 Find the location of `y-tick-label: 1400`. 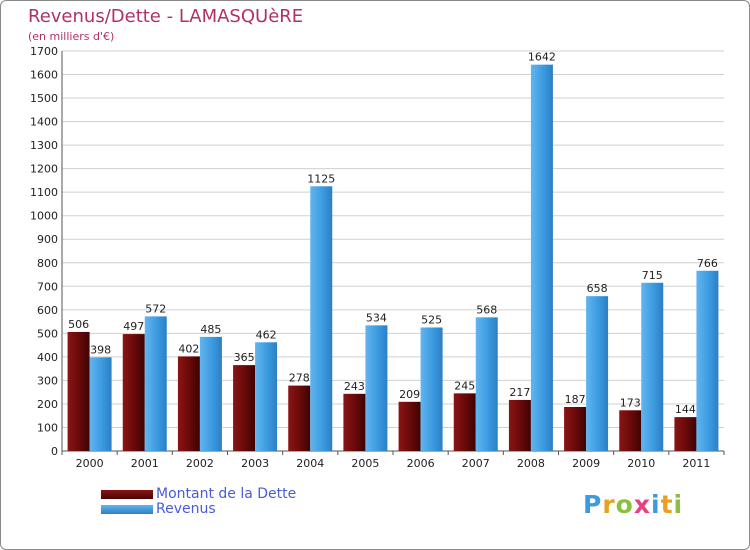

y-tick-label: 1400 is located at coordinates (44, 122).